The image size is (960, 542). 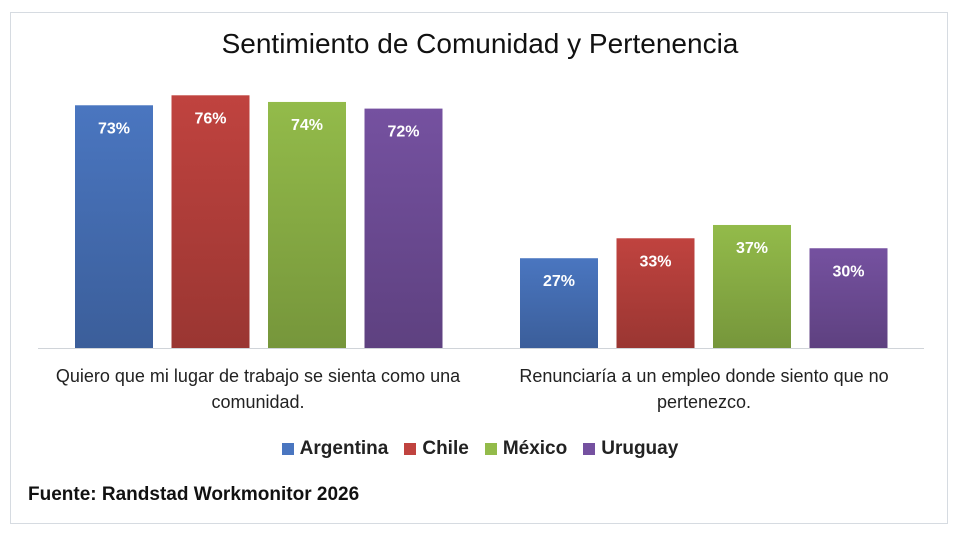 What do you see at coordinates (410, 449) in the screenshot?
I see `legend-swatch-chile` at bounding box center [410, 449].